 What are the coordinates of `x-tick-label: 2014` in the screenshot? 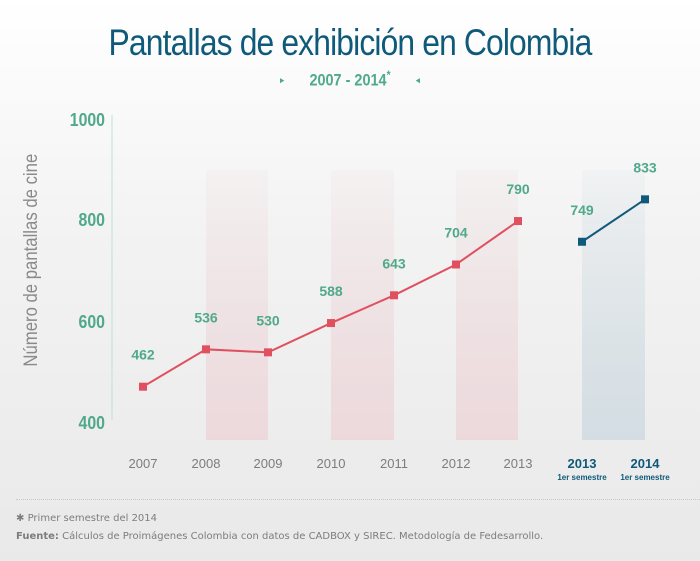 It's located at (645, 463).